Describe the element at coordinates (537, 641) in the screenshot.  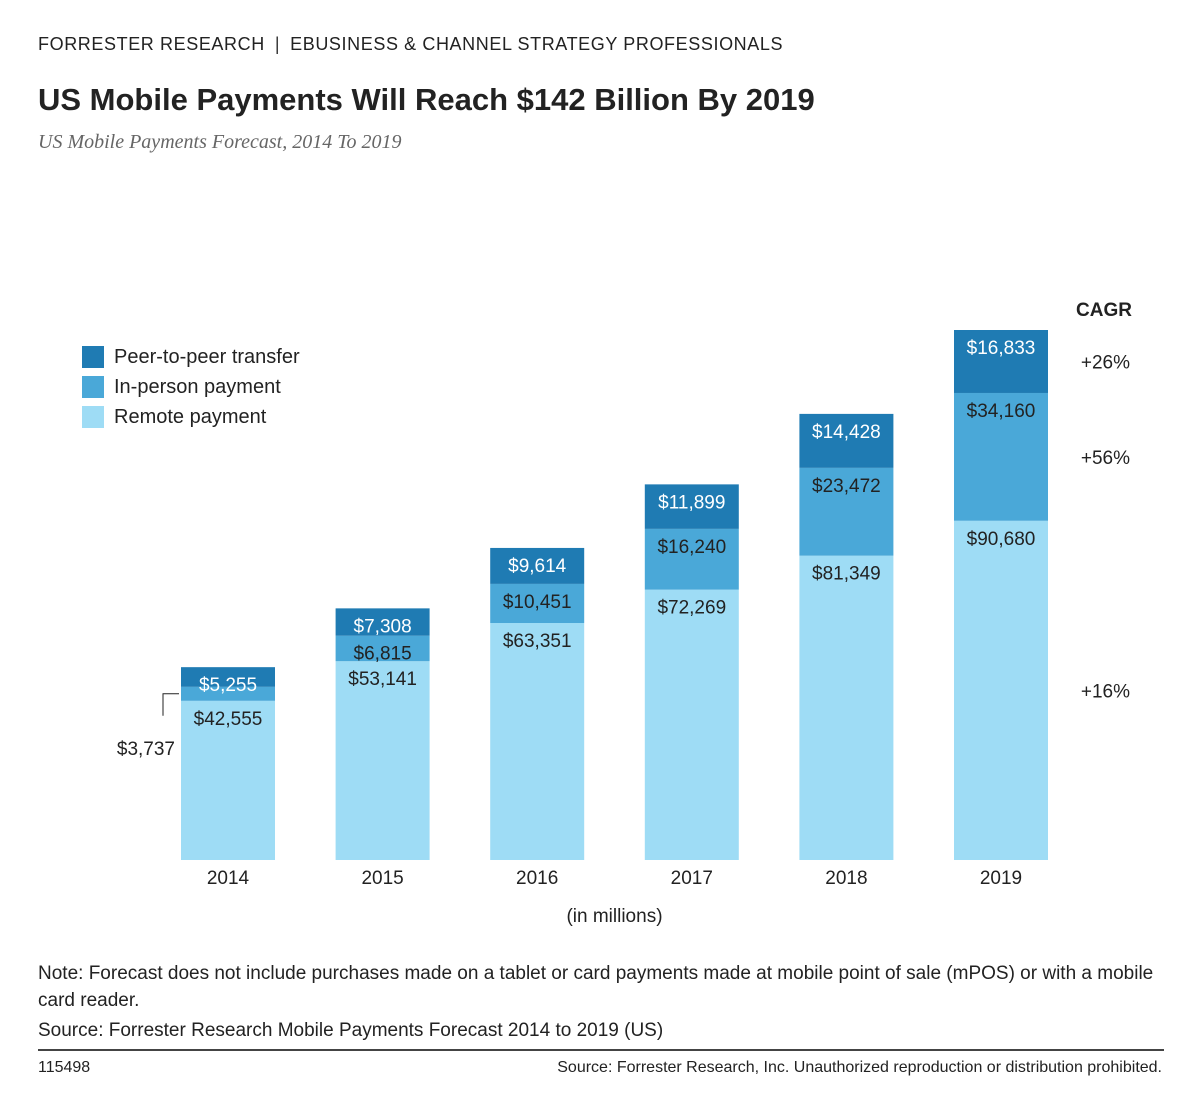
I see `data-label-remote-2016: $63,351` at that location.